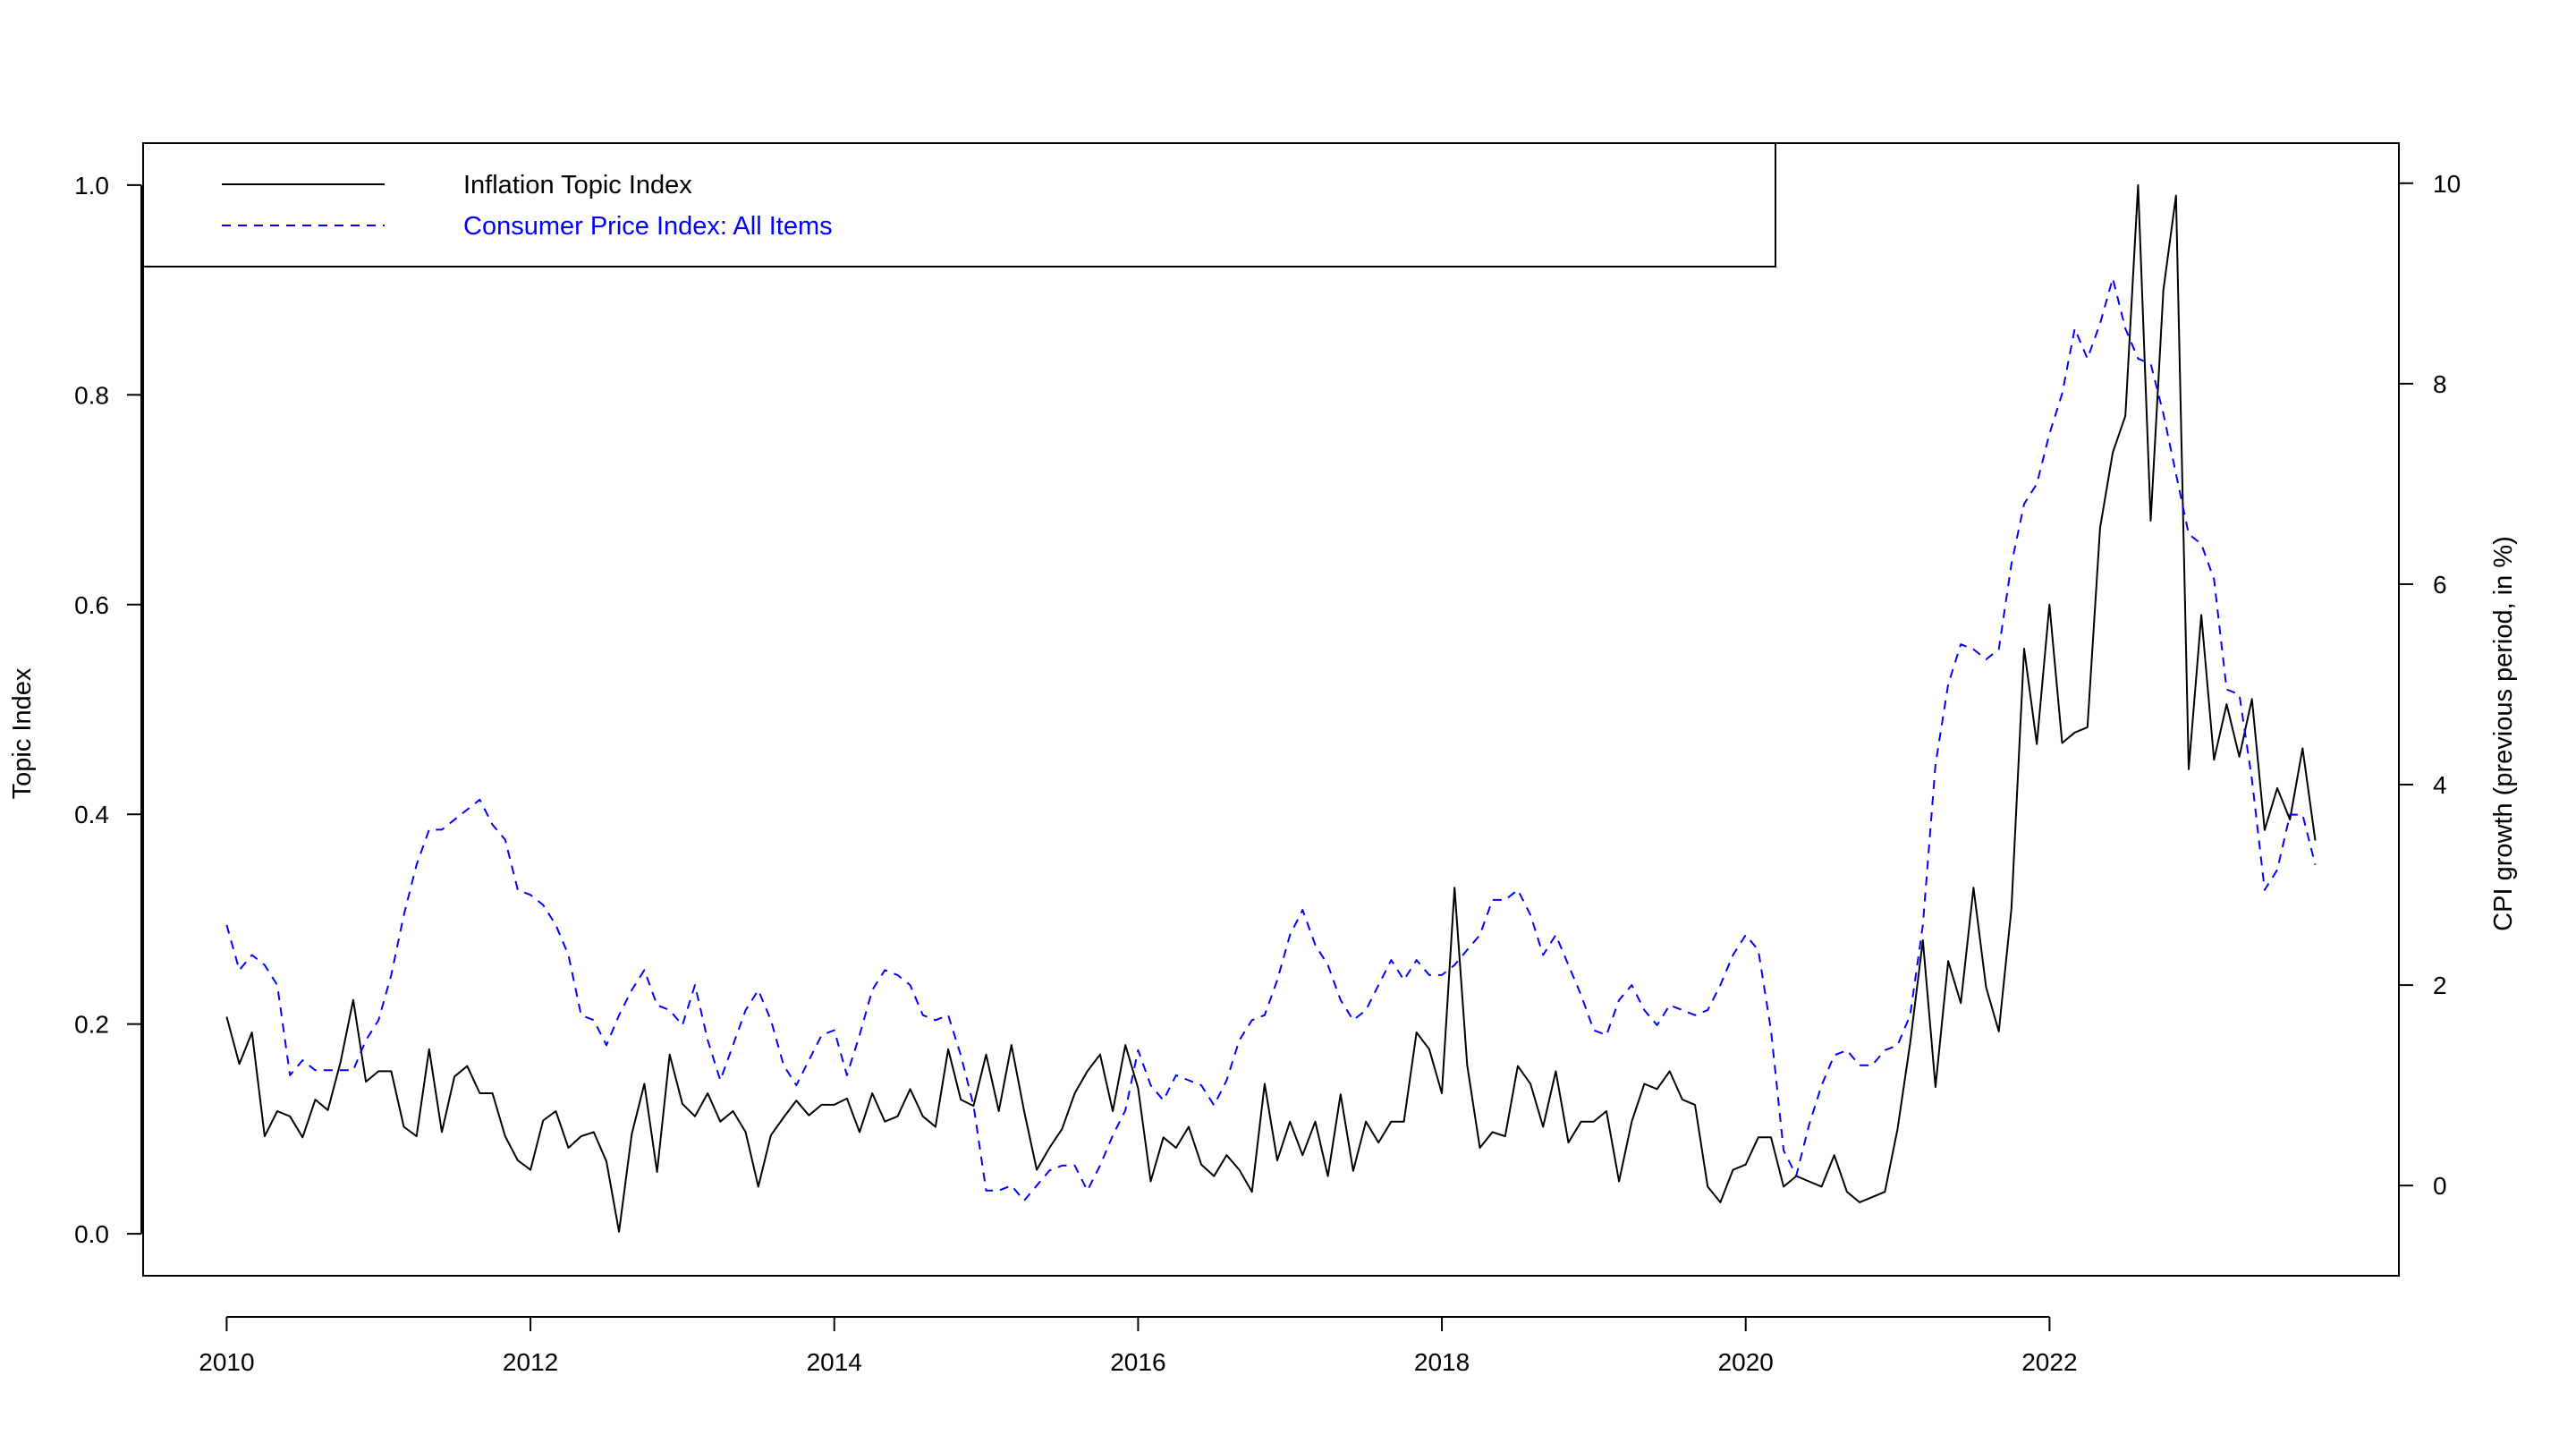 The image size is (2576, 1435). Describe the element at coordinates (2440, 585) in the screenshot. I see `y-right-tick-label: 6` at that location.